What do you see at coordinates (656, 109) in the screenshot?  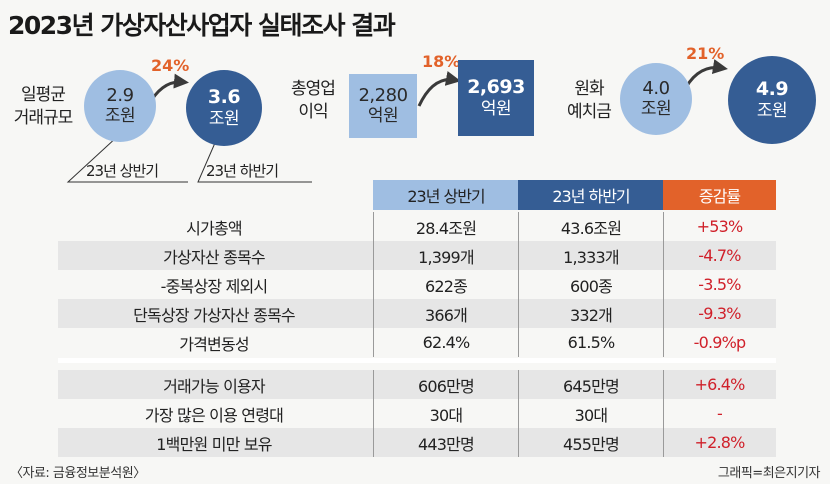 I see `deposits-first-unit: 조원` at bounding box center [656, 109].